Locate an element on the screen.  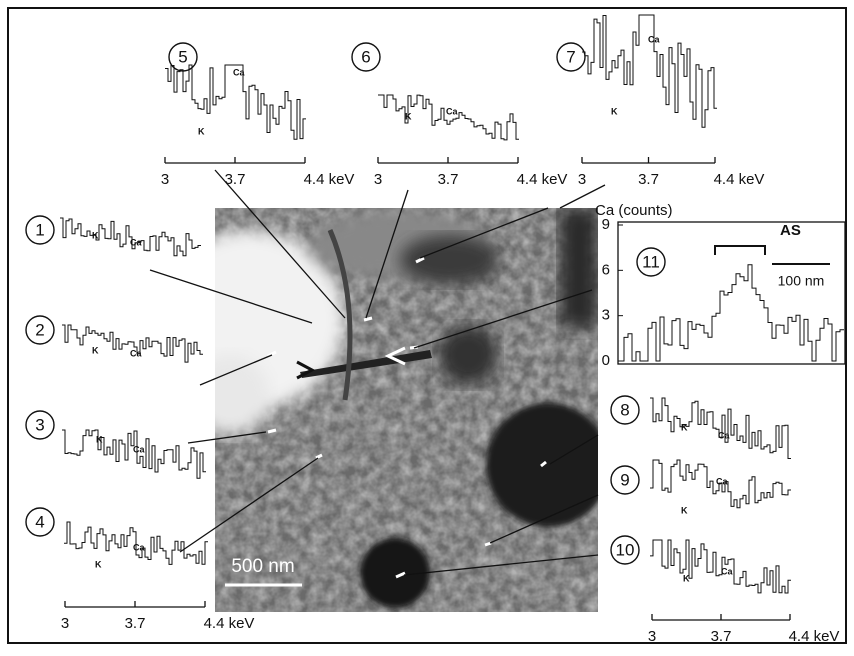
spectrum-panel: 6 K Ca 3 3.7 4.4 keV is located at coordinates (459, 115).